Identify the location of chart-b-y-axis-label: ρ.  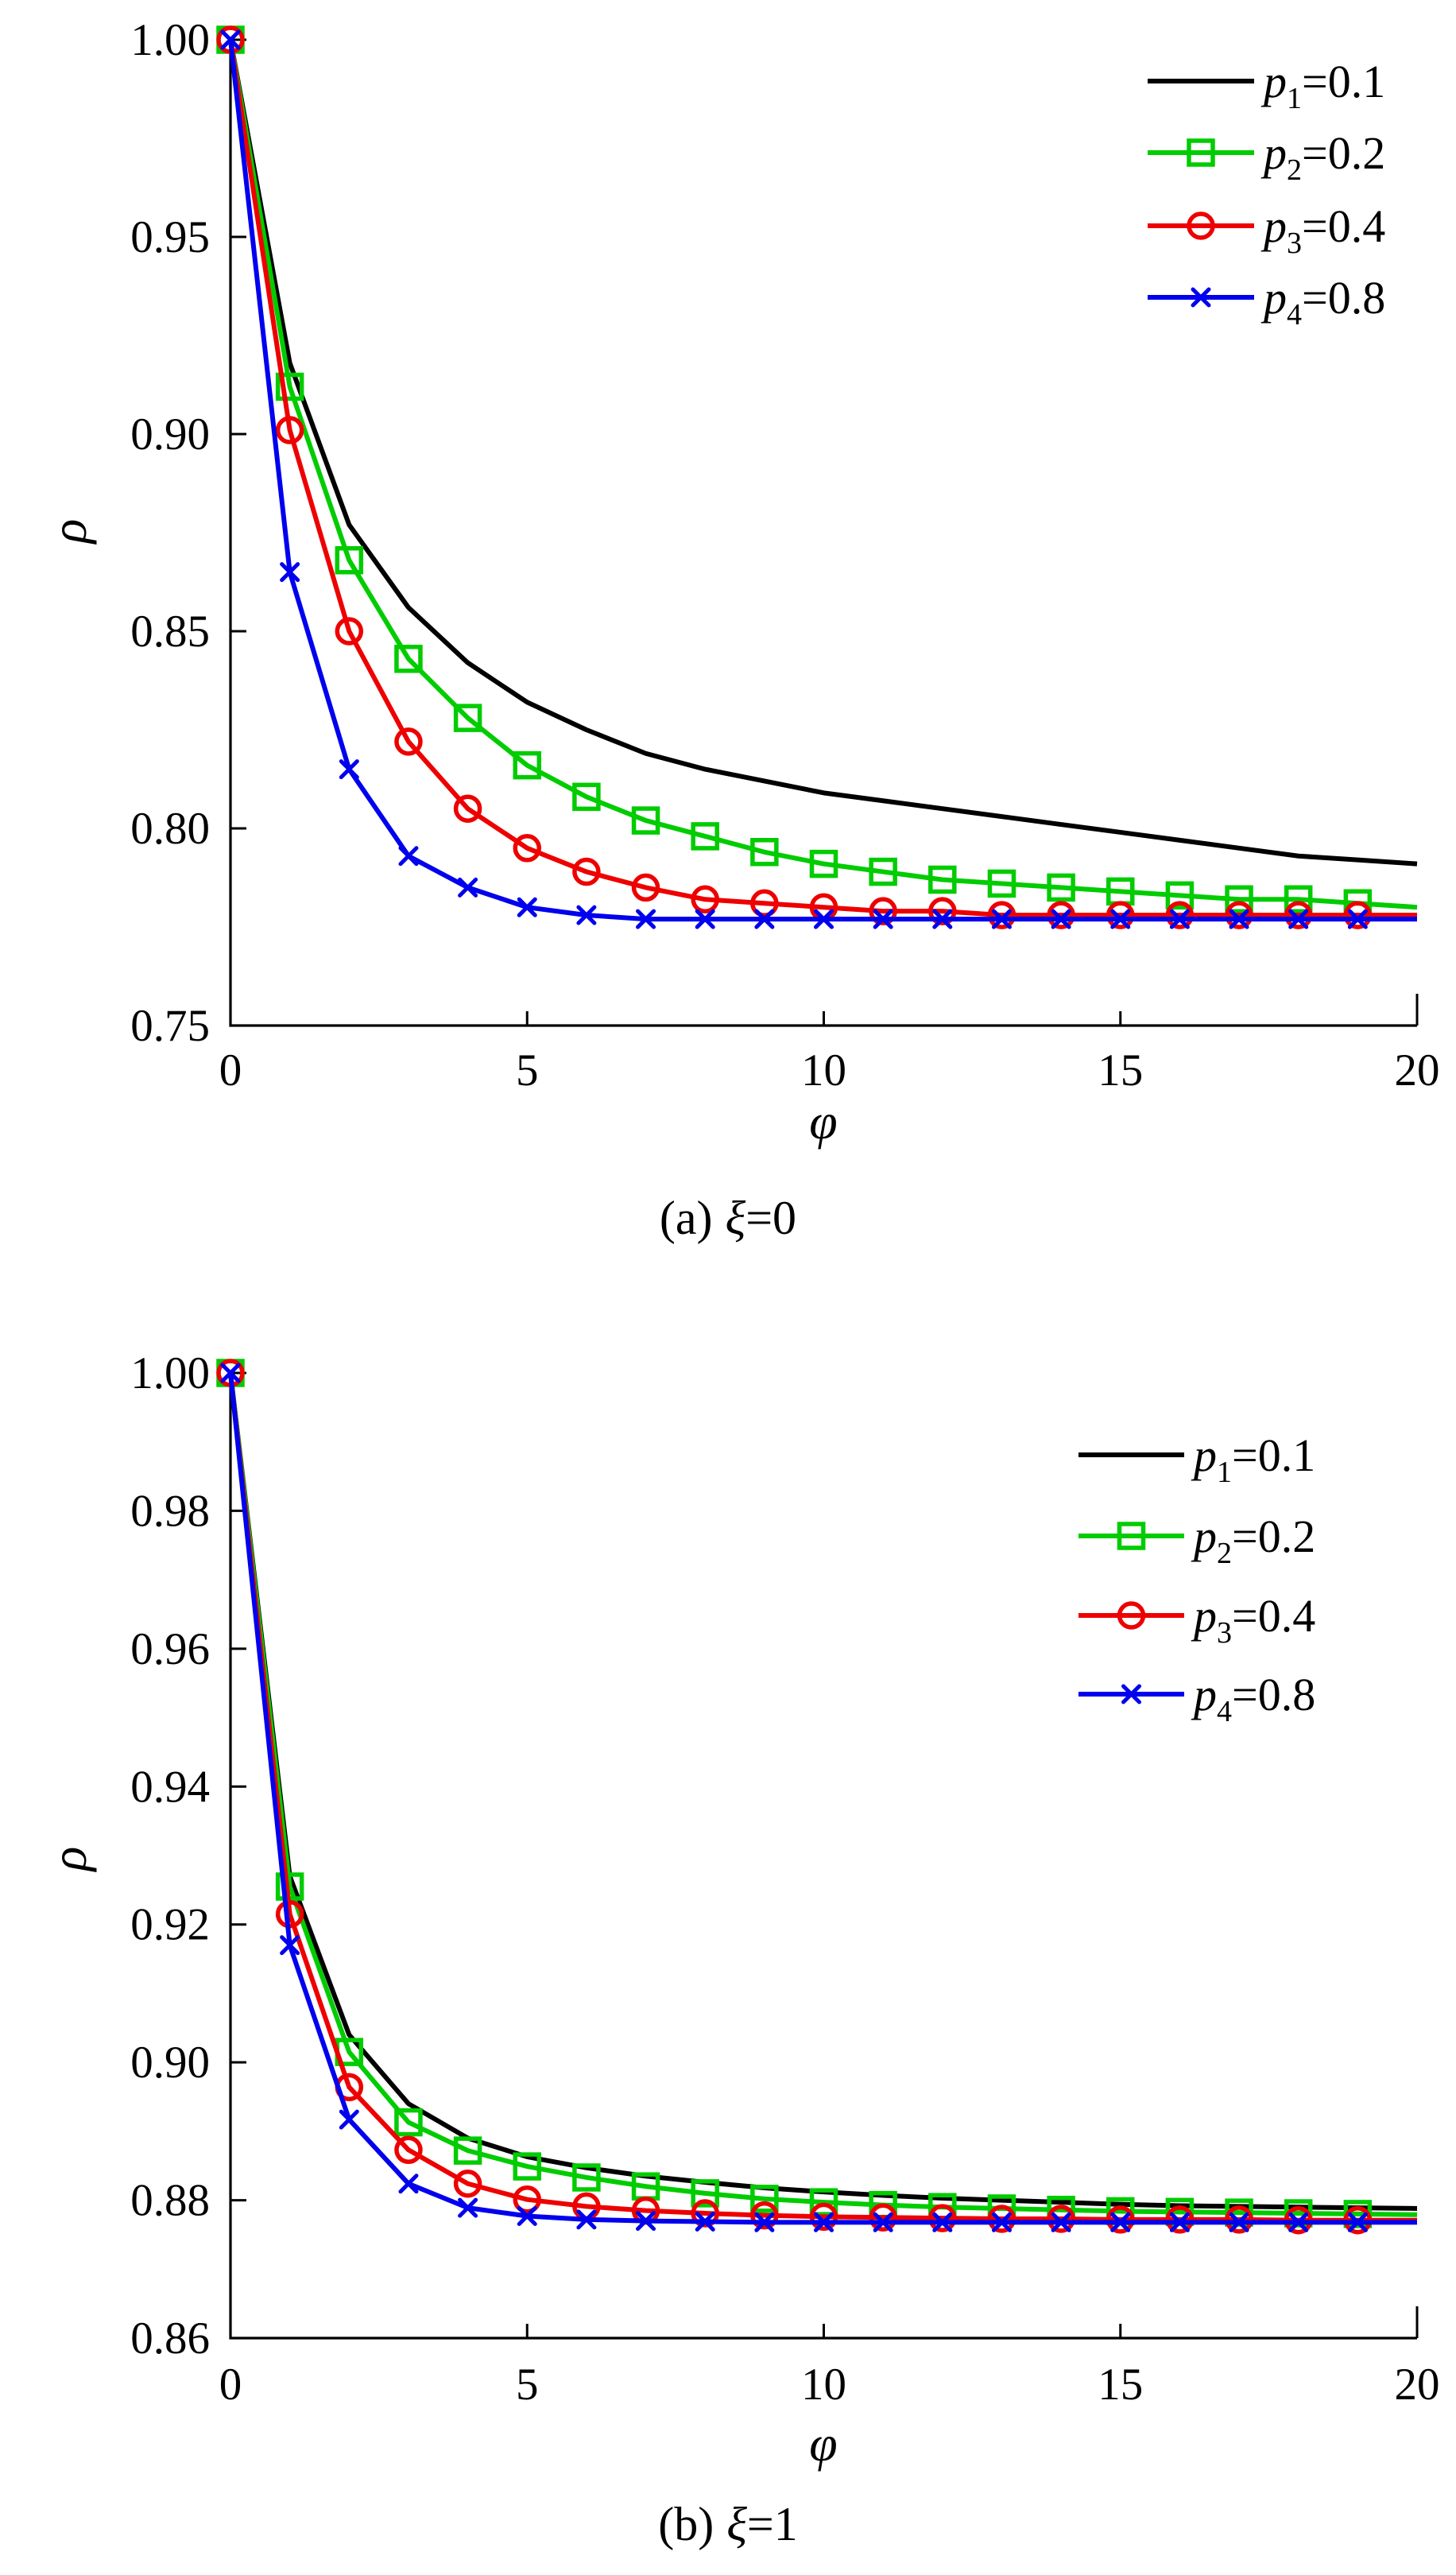
(69, 1860).